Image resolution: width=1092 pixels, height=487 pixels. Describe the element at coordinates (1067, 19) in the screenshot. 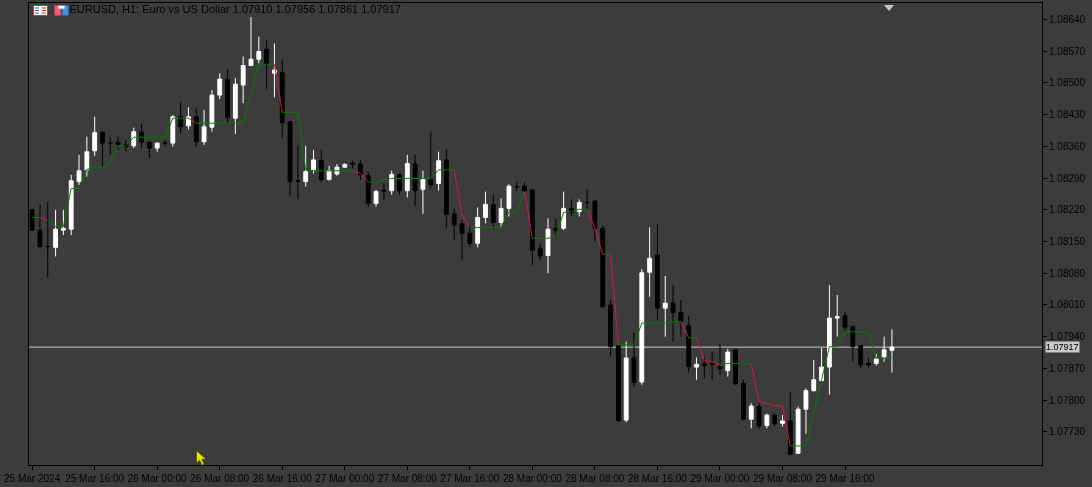

I see `y-tick-label: 1.08640` at that location.